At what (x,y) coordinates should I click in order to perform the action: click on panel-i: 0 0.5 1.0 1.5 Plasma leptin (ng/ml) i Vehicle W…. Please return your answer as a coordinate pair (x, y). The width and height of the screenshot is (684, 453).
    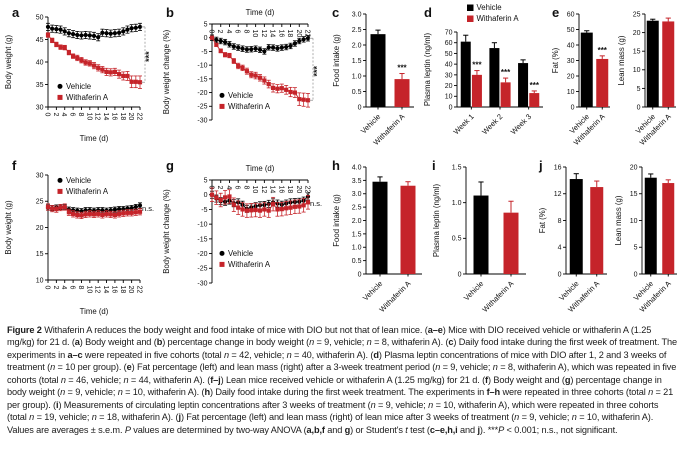
    Looking at the image, I should click on (482, 238).